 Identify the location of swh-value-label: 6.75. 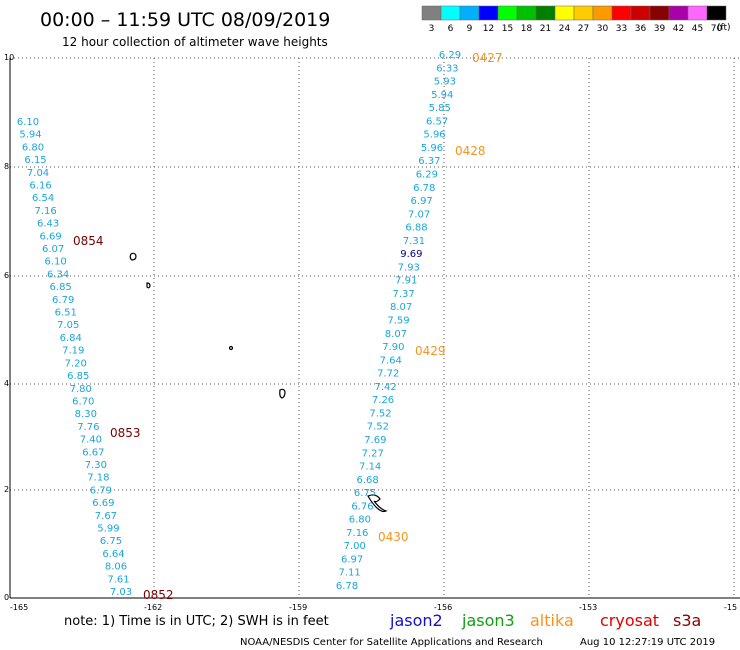
(365, 493).